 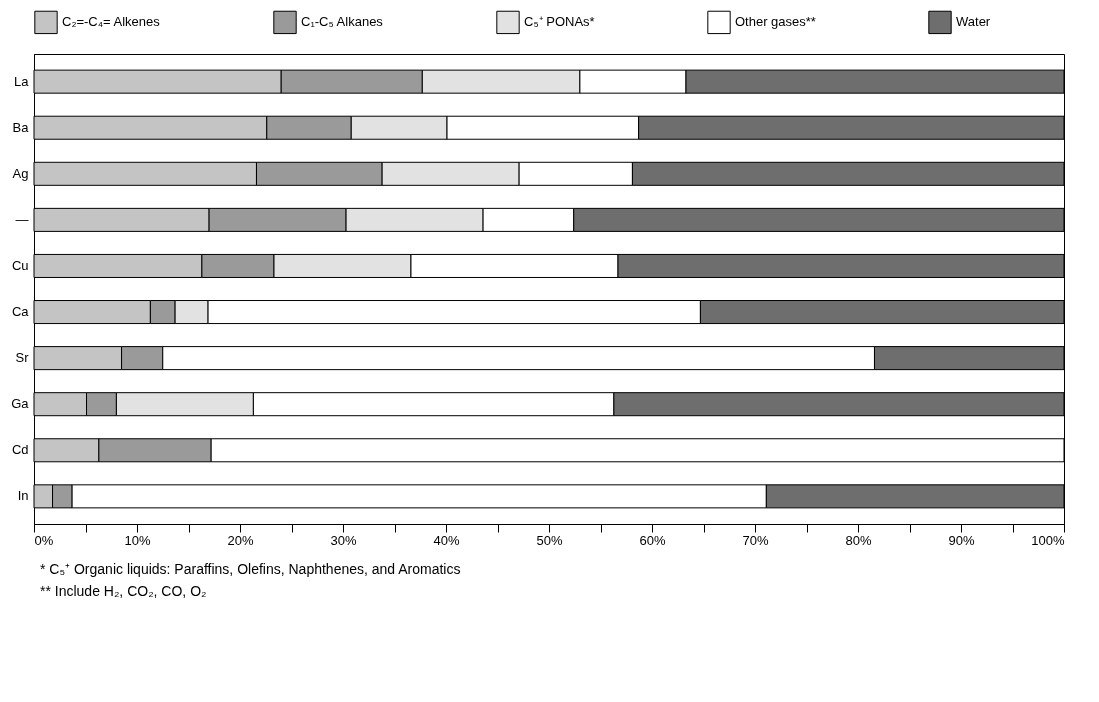 What do you see at coordinates (22, 219) in the screenshot?
I see `y-tick-label: —` at bounding box center [22, 219].